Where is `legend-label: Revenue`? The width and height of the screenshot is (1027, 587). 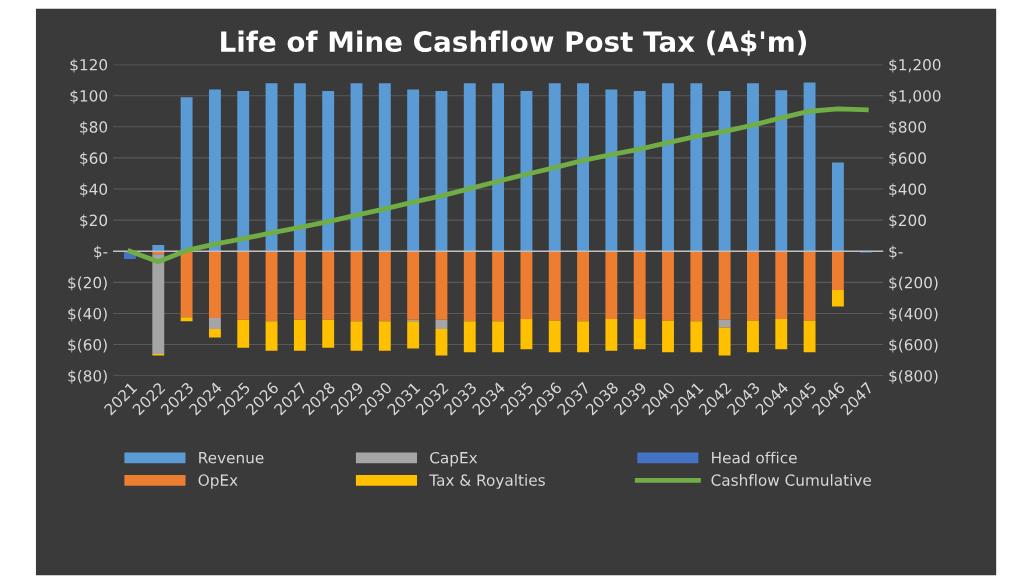 legend-label: Revenue is located at coordinates (231, 458).